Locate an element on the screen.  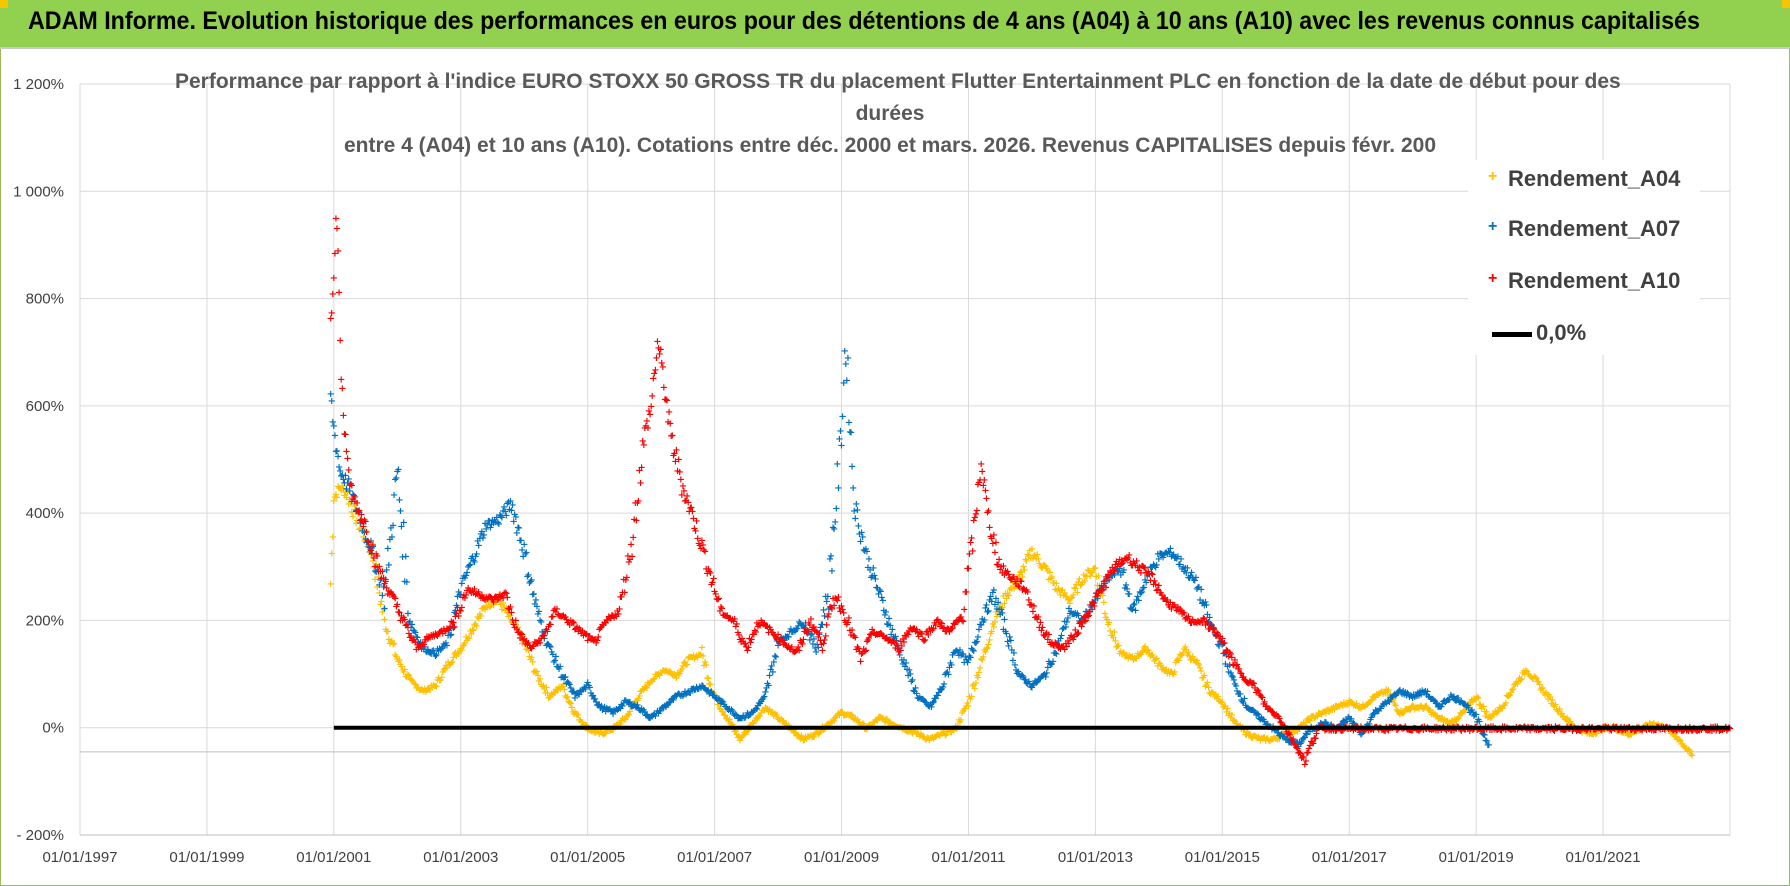
legend-label-zero: 0,0% is located at coordinates (1561, 333).